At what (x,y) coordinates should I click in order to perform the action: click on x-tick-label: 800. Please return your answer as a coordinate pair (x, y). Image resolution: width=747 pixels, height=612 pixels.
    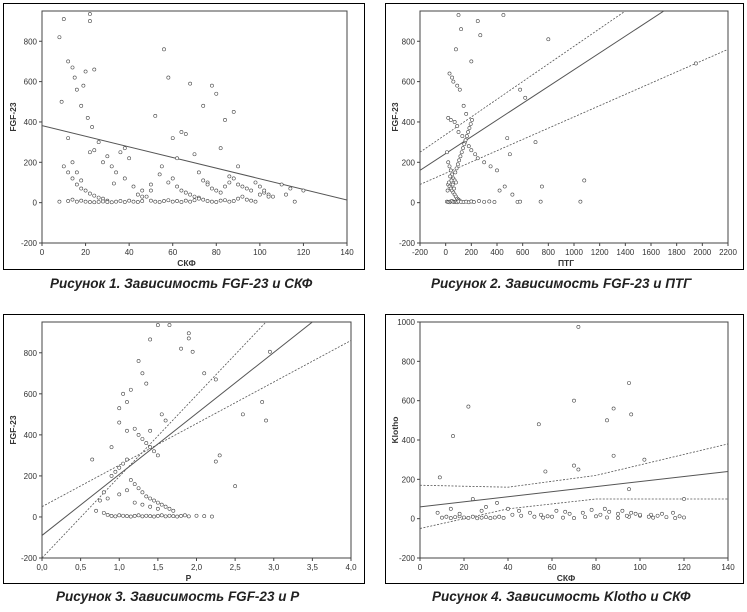
    Looking at the image, I should click on (549, 252).